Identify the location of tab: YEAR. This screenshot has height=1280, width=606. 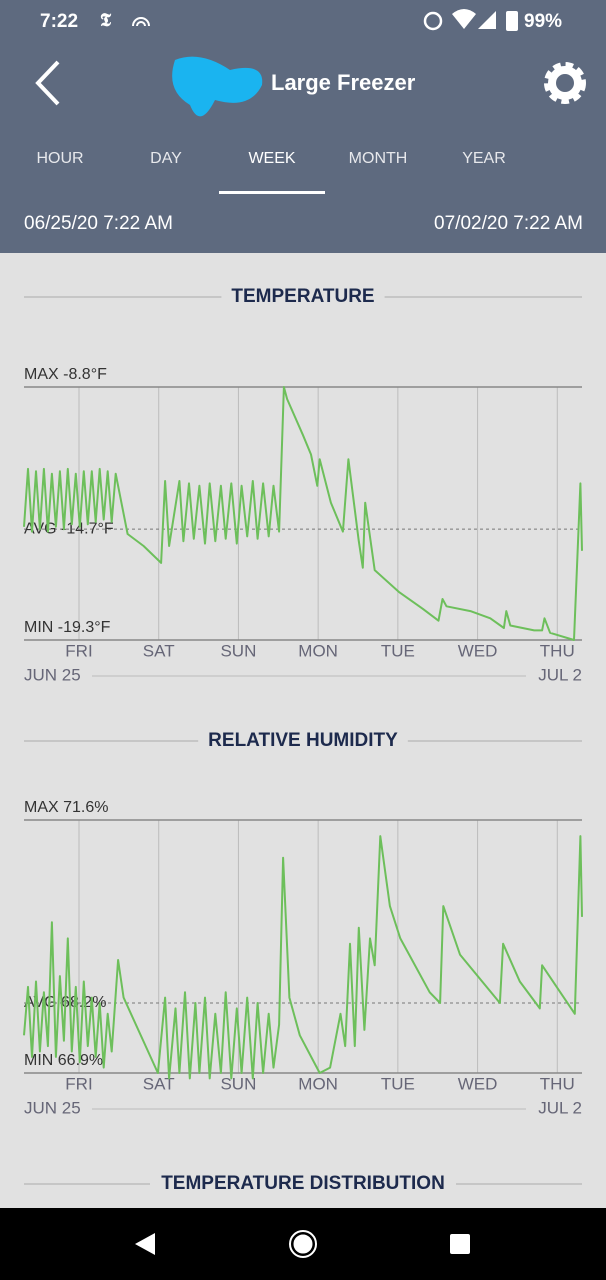
(484, 158).